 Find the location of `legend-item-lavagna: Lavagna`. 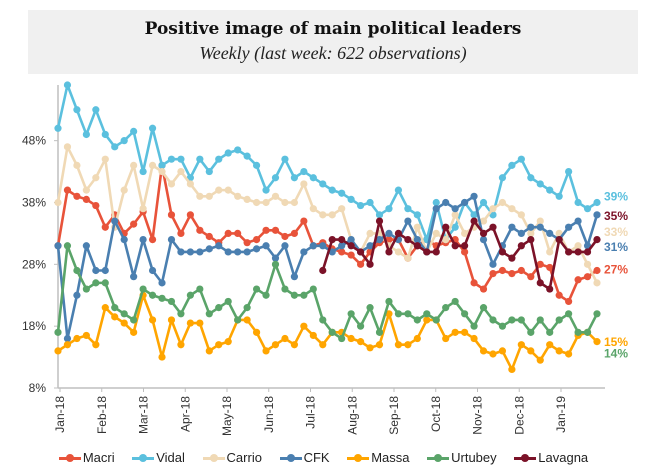

legend-item-lavagna: Lavagna is located at coordinates (551, 457).